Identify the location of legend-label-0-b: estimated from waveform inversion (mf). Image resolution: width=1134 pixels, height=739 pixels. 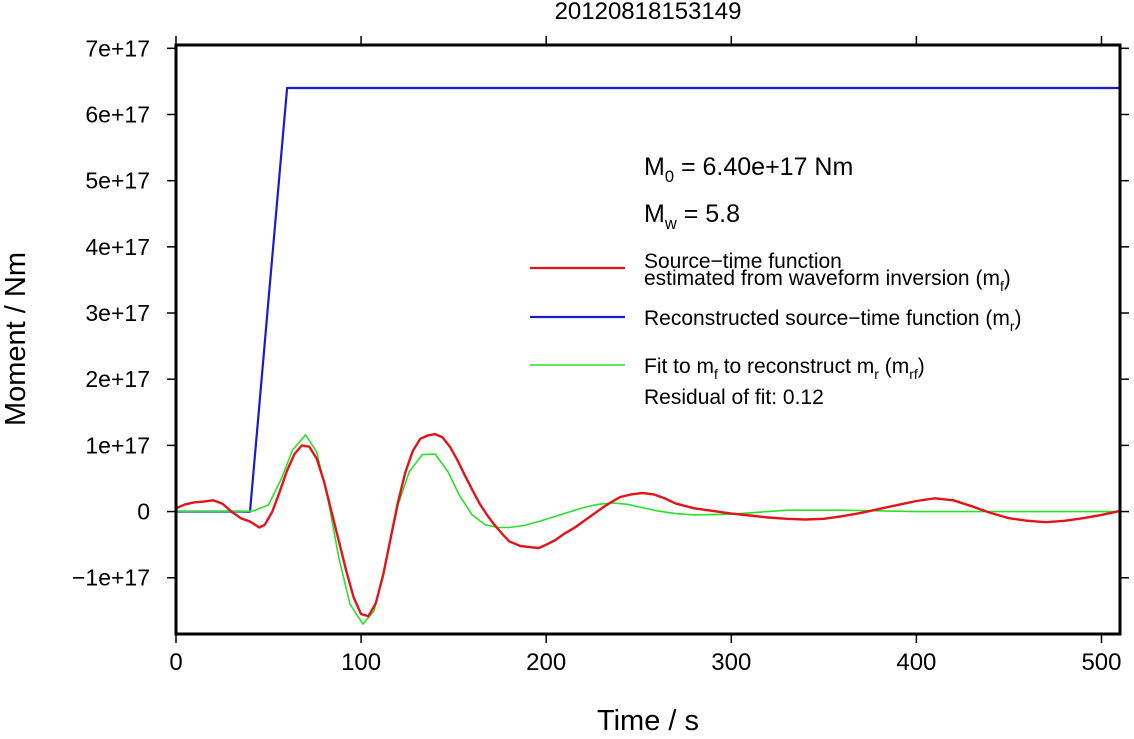
(827, 280).